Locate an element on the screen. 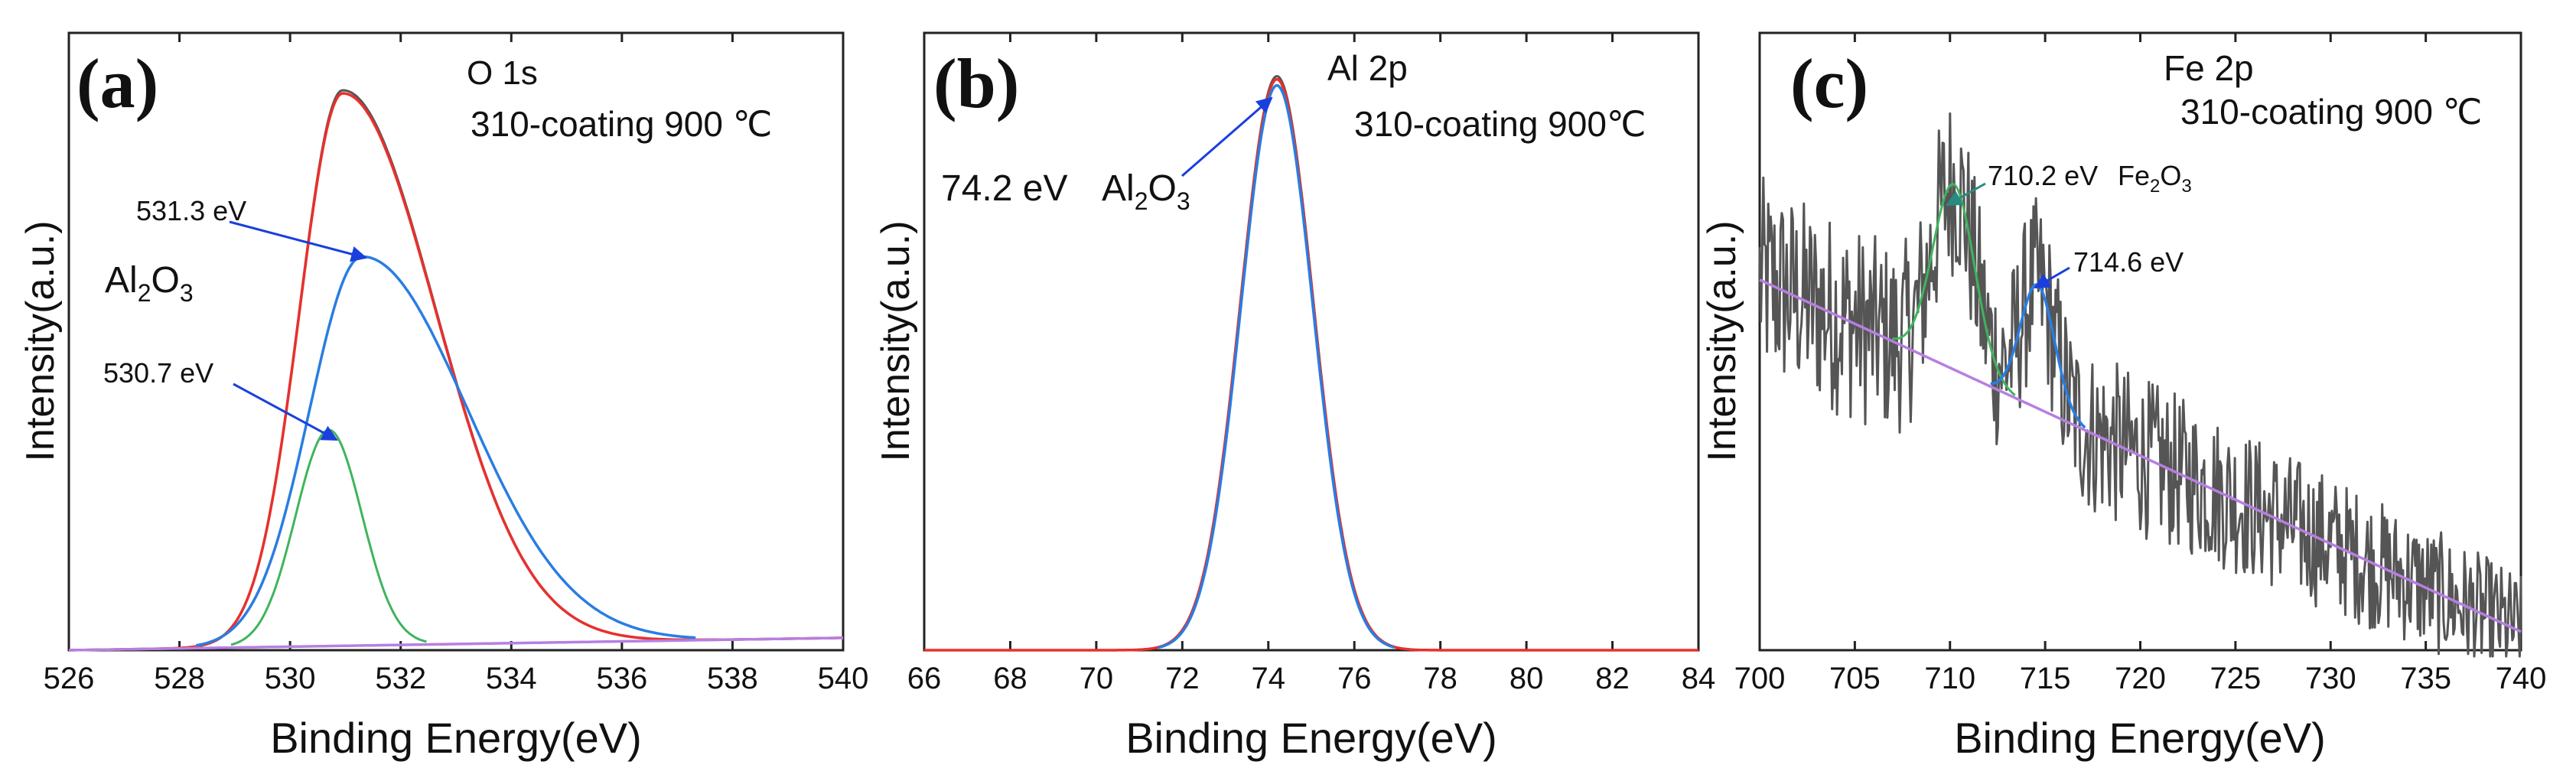 The height and width of the screenshot is (781, 2576). annotation-label: 531.3 eV is located at coordinates (191, 210).